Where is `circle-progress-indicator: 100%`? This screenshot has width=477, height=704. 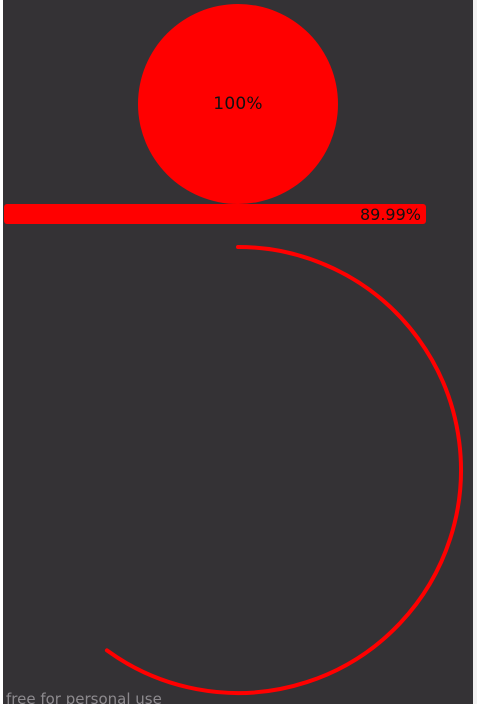 circle-progress-indicator: 100% is located at coordinates (238, 104).